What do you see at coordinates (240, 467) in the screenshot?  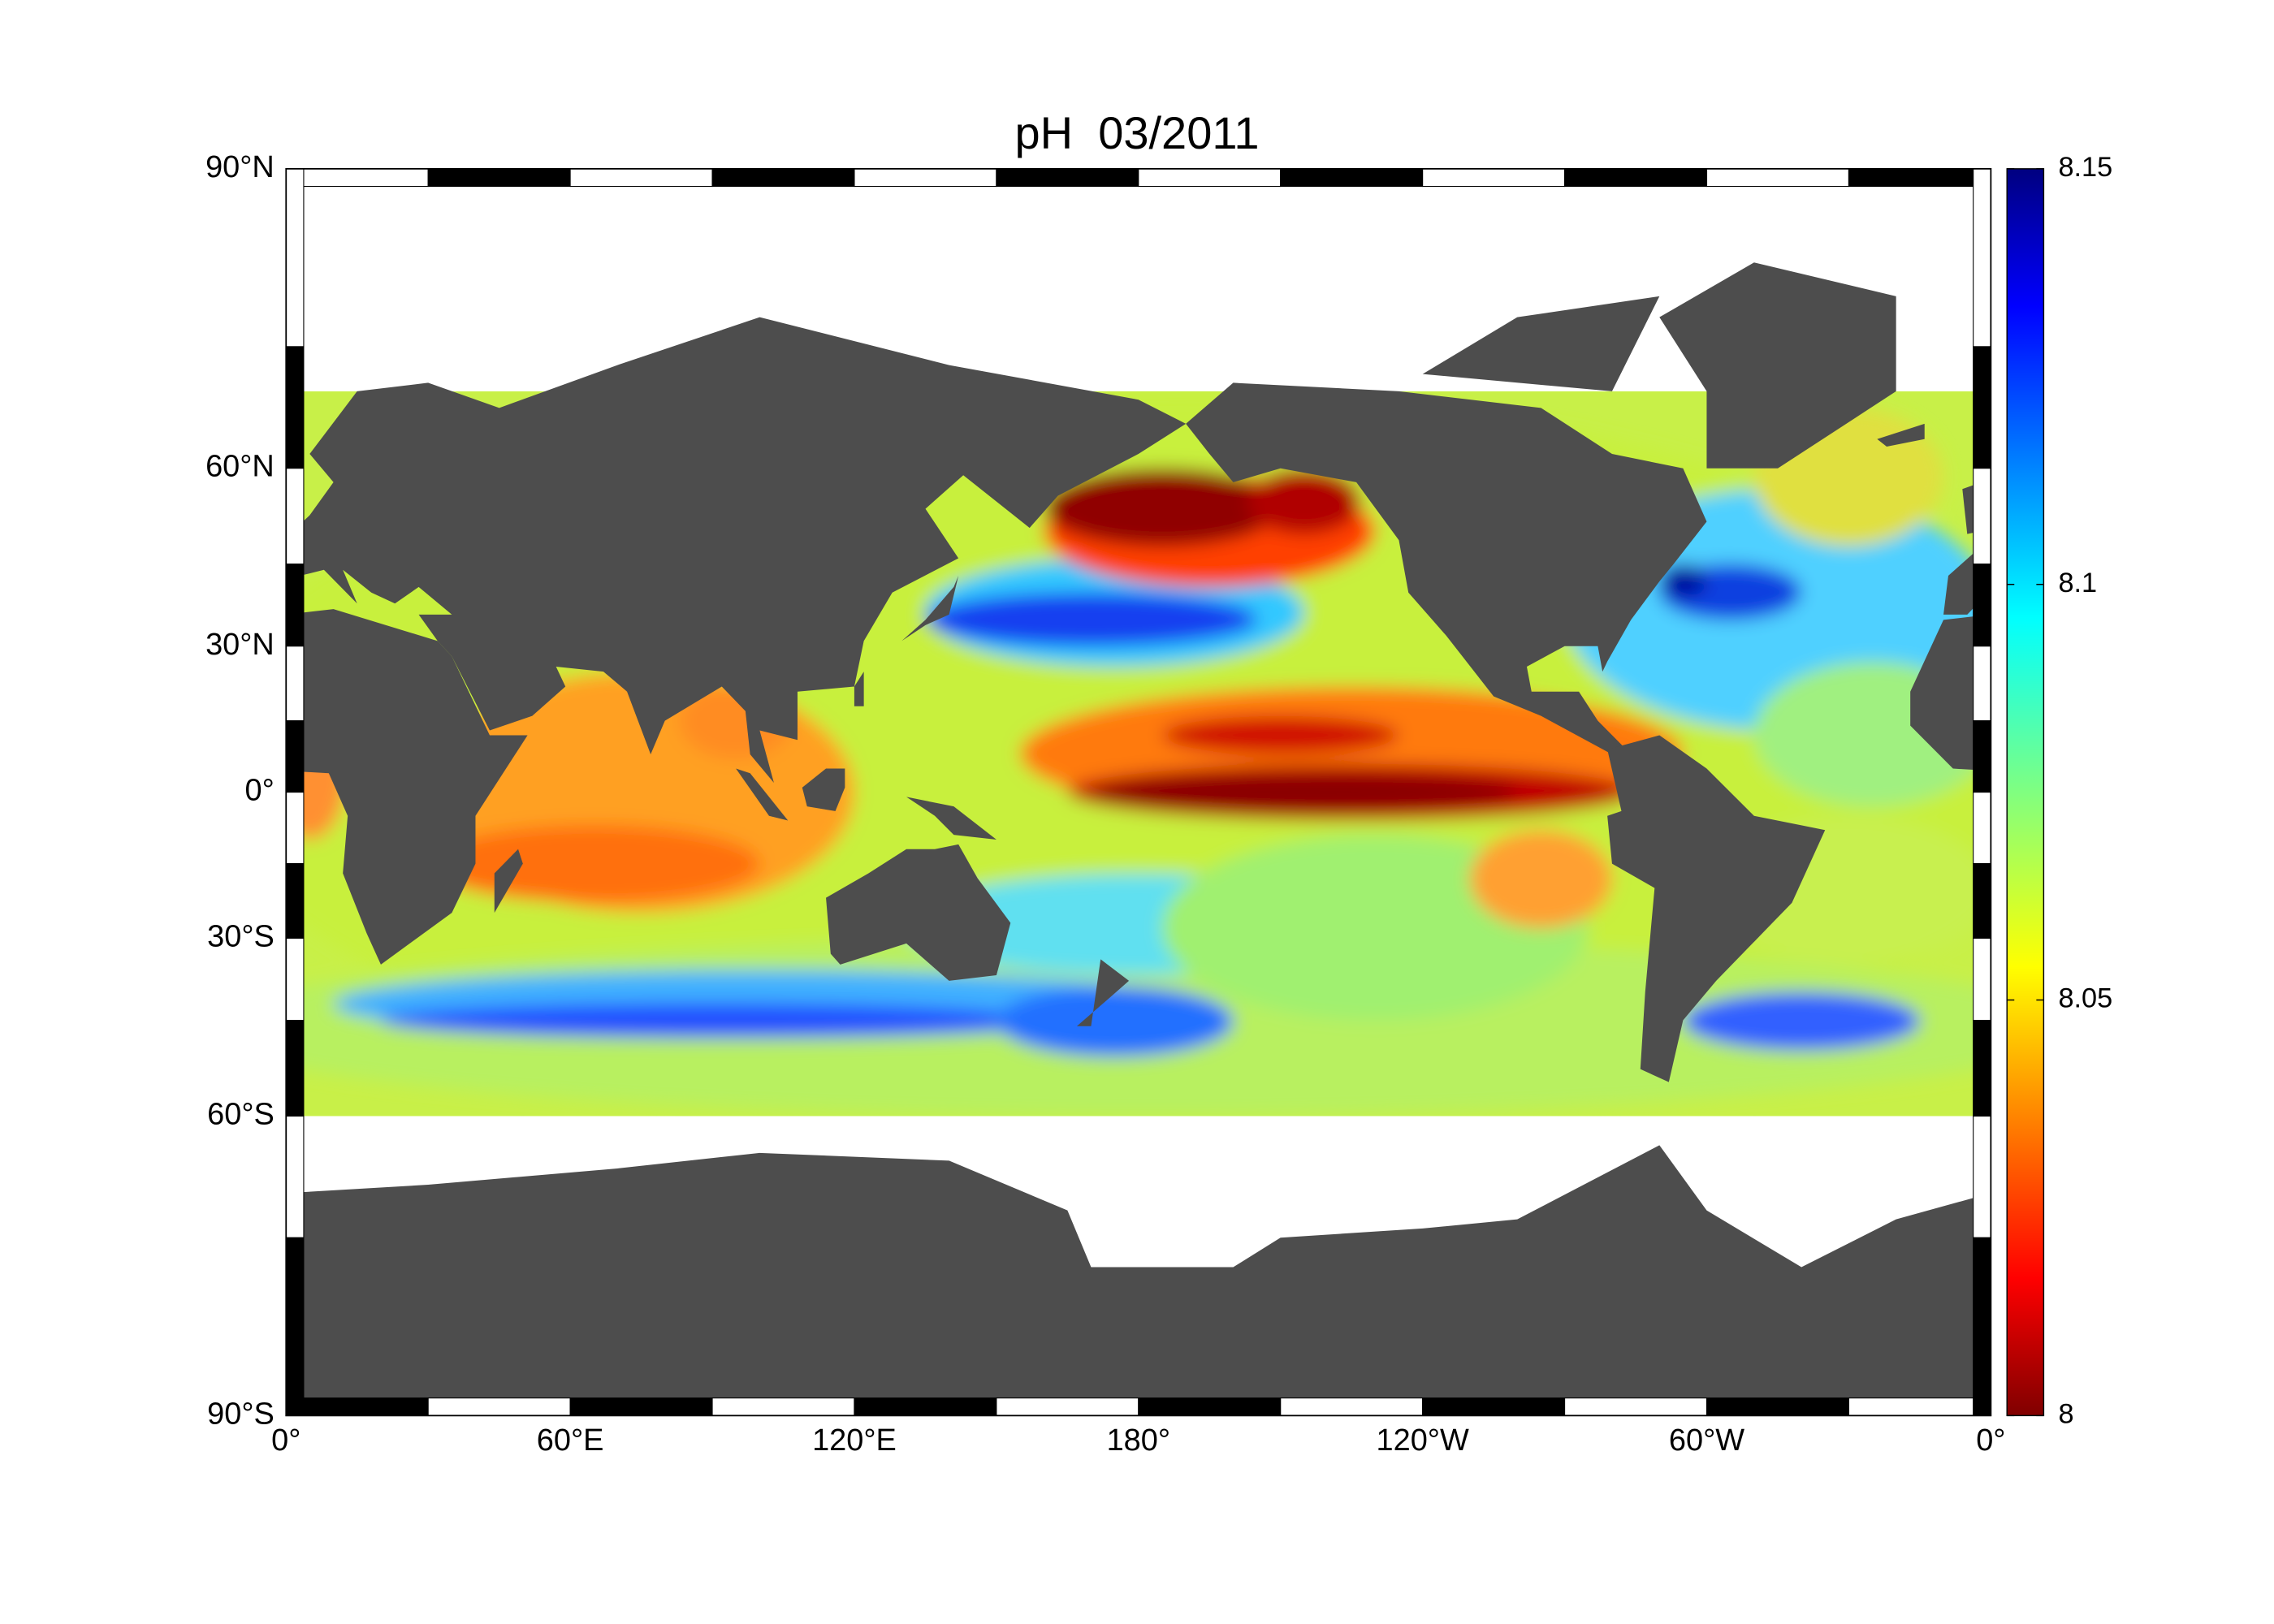 I see `lat-tick-label: 60°N` at bounding box center [240, 467].